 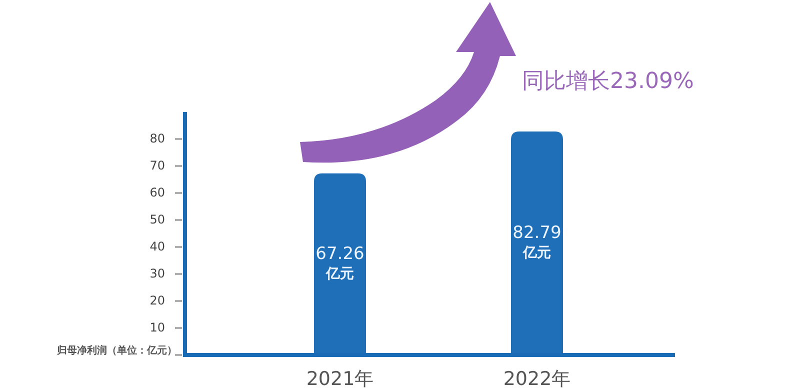 What do you see at coordinates (340, 378) in the screenshot?
I see `x-tick-label: 2021年` at bounding box center [340, 378].